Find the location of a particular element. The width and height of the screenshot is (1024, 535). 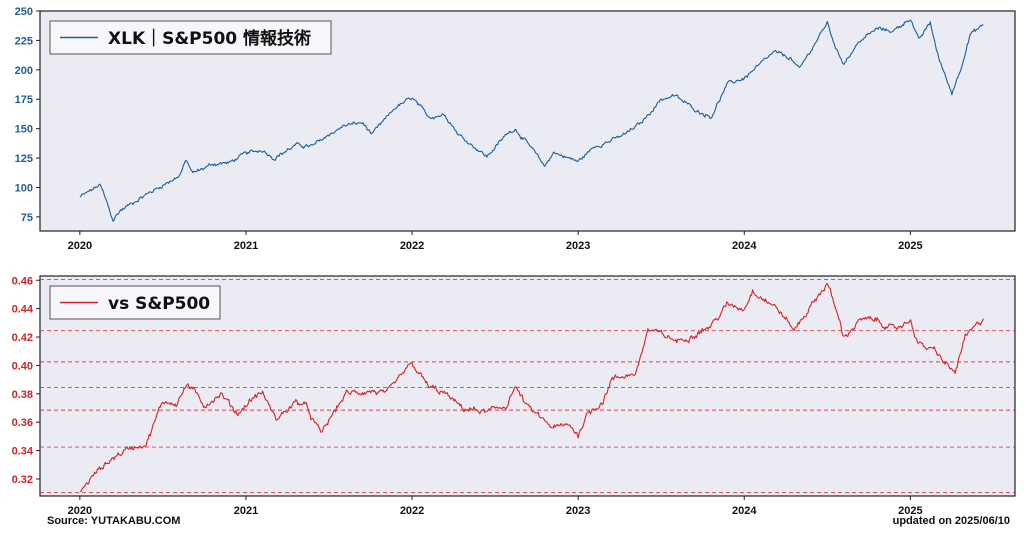

ratio-x-tick-label: 2025 is located at coordinates (910, 511).